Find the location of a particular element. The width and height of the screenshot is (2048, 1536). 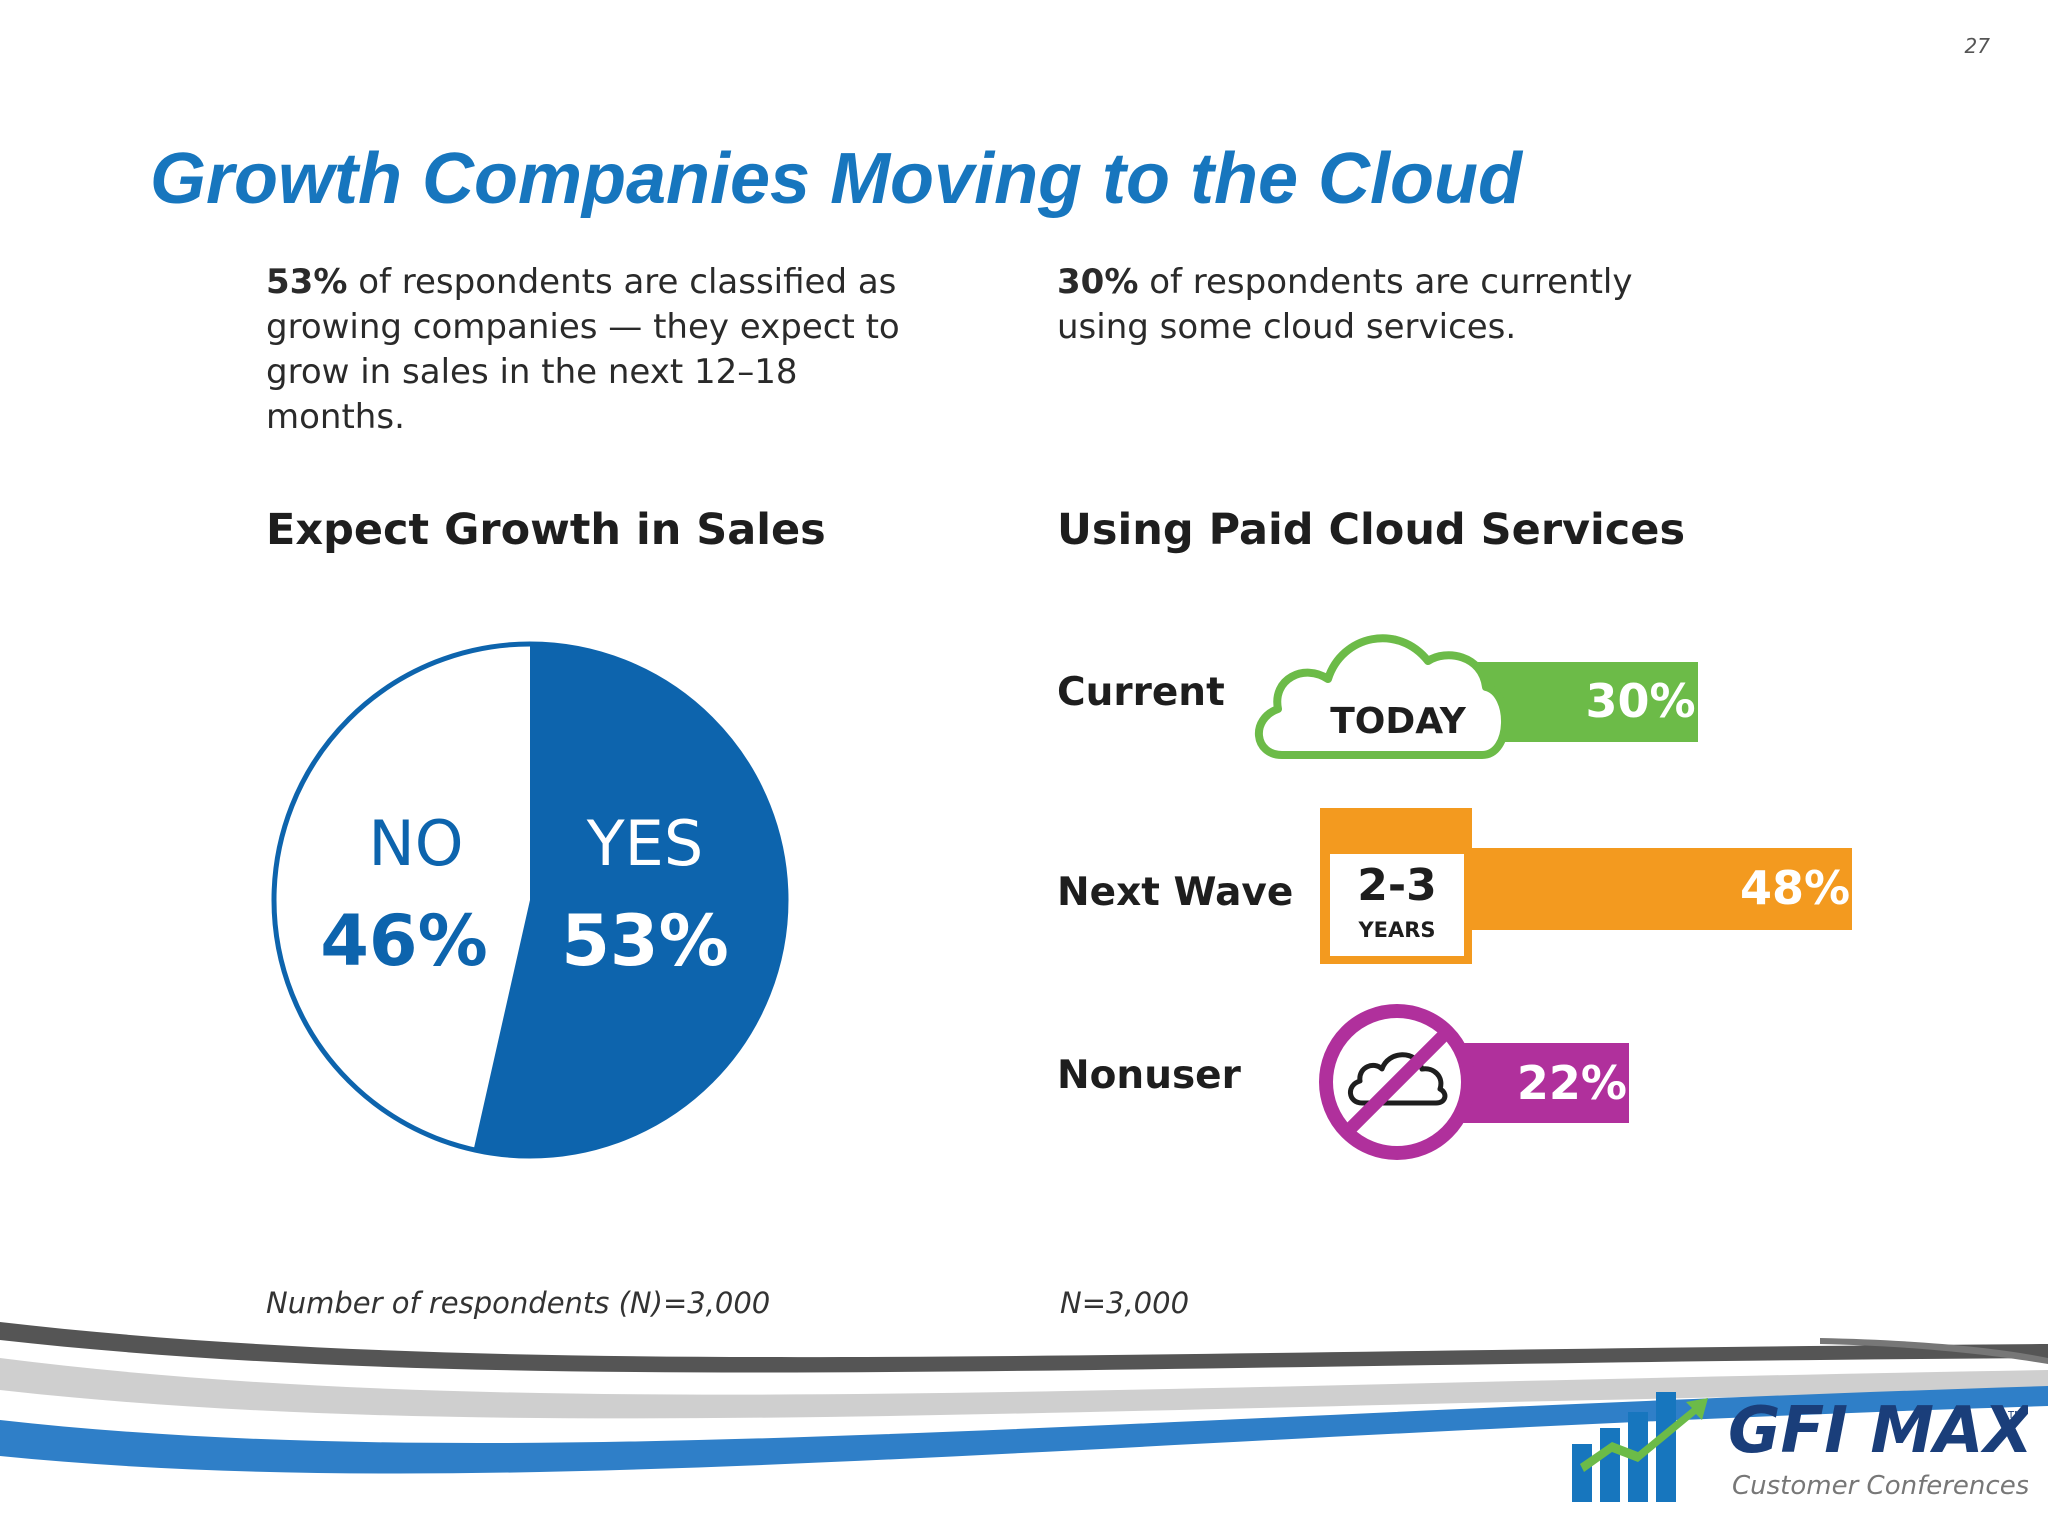

page-number: 27 is located at coordinates (1977, 46).